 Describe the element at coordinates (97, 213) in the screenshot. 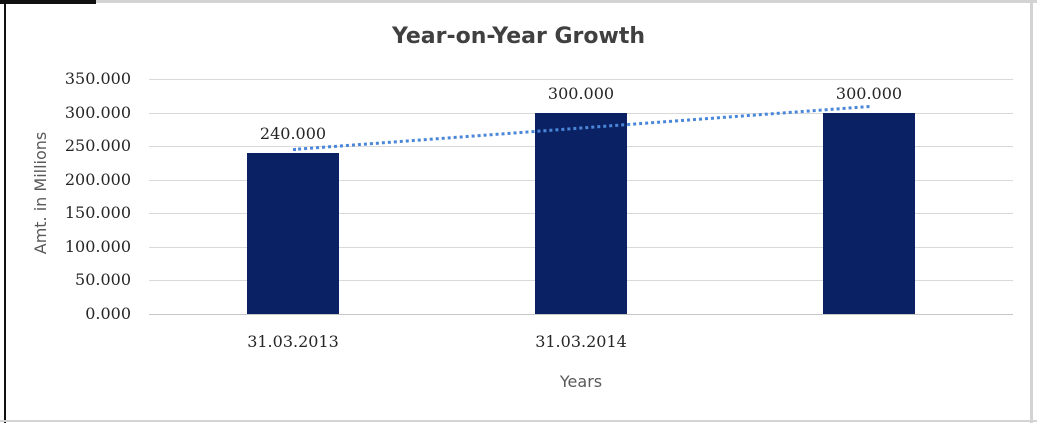

I see `y-tick-label: 150.000` at that location.